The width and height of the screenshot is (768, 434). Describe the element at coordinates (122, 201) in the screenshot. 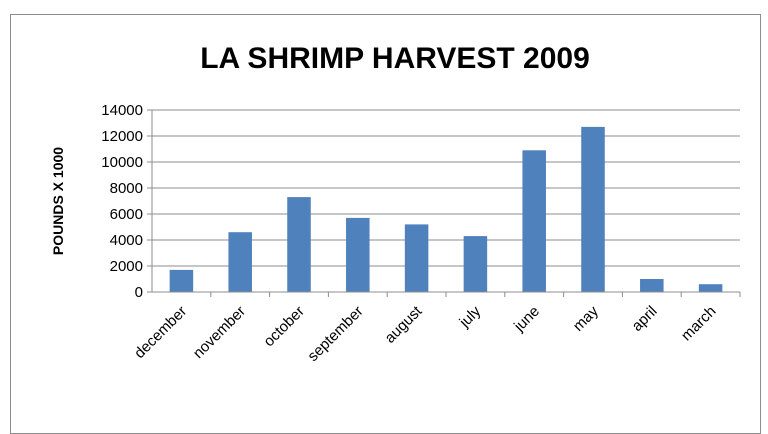

I see `y-tick-labels: 0 2000 4000 6000 8000 10000 12000 14000` at that location.